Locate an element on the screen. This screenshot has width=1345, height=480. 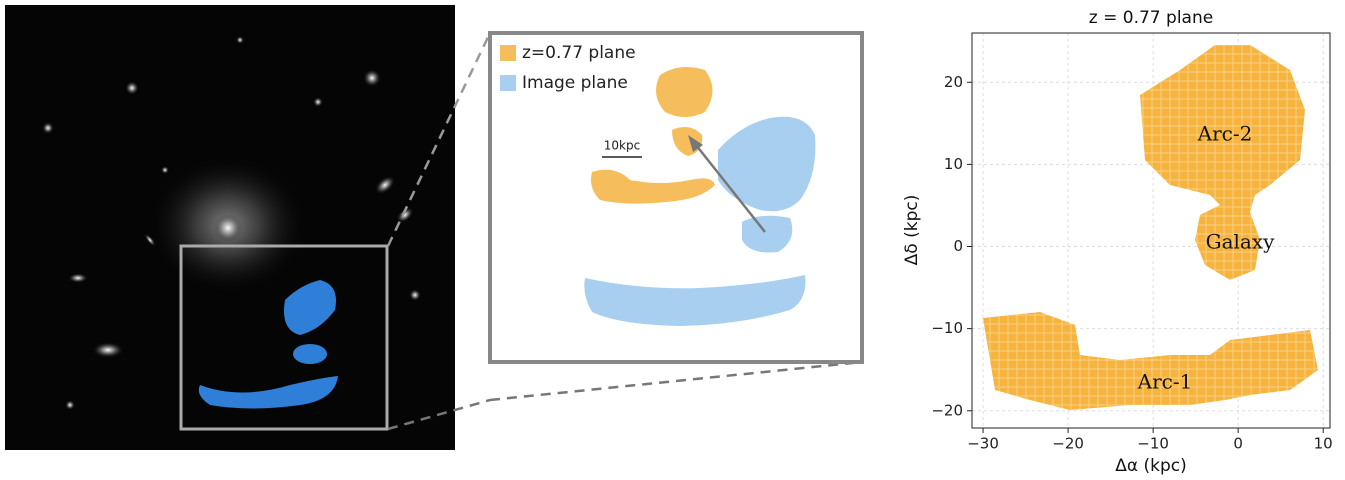
scale-bar-label: 10kpc is located at coordinates (622, 146).